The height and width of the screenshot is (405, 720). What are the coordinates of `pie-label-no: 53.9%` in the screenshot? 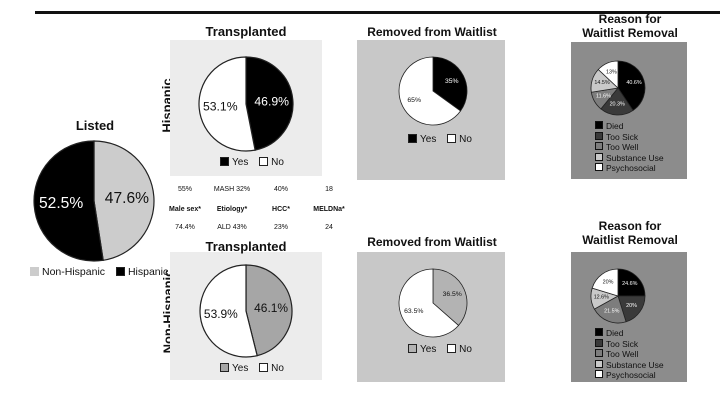 It's located at (221, 314).